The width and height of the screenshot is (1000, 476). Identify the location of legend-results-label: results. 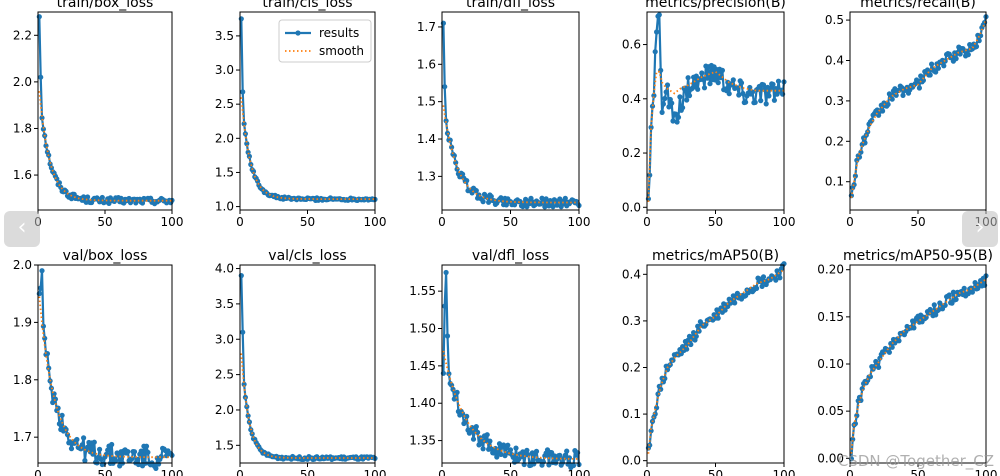
(339, 33).